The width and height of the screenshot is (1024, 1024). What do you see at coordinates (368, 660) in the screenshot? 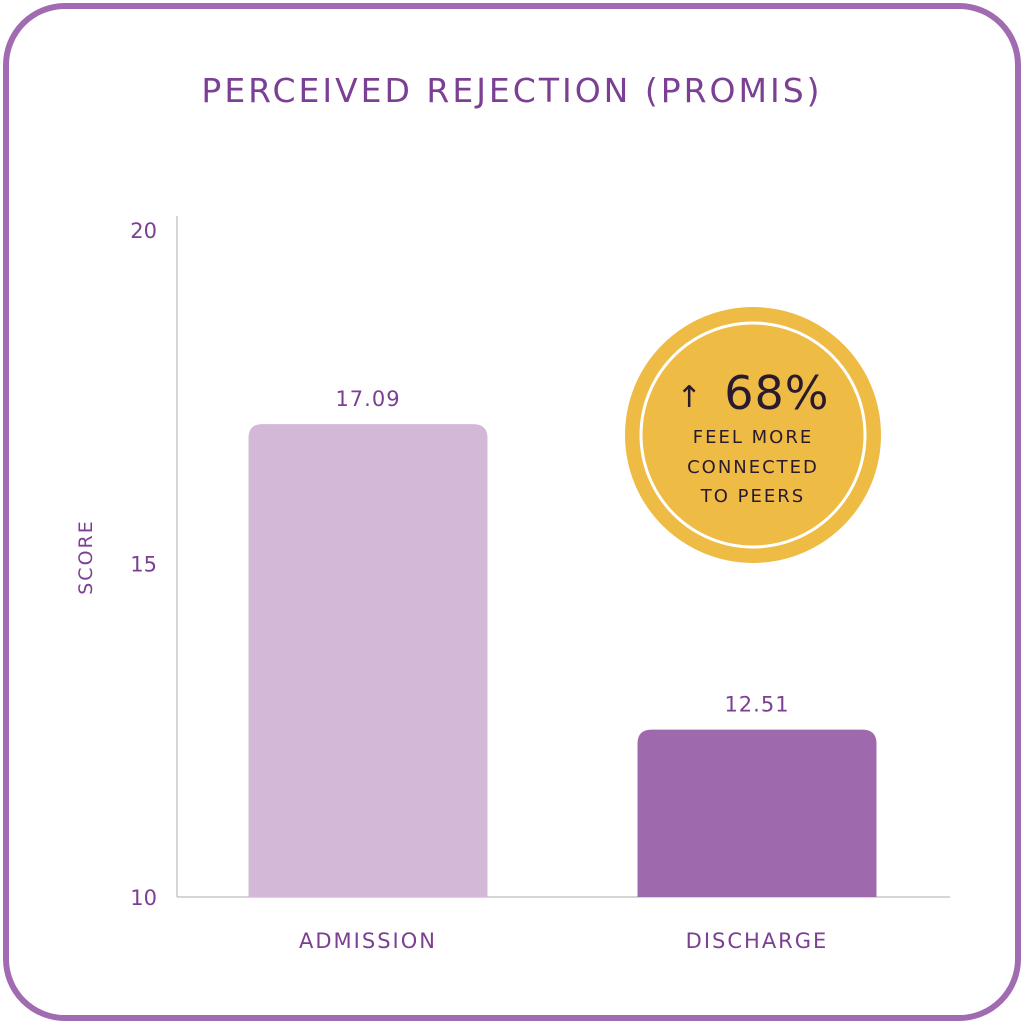
I see `bar-admission` at bounding box center [368, 660].